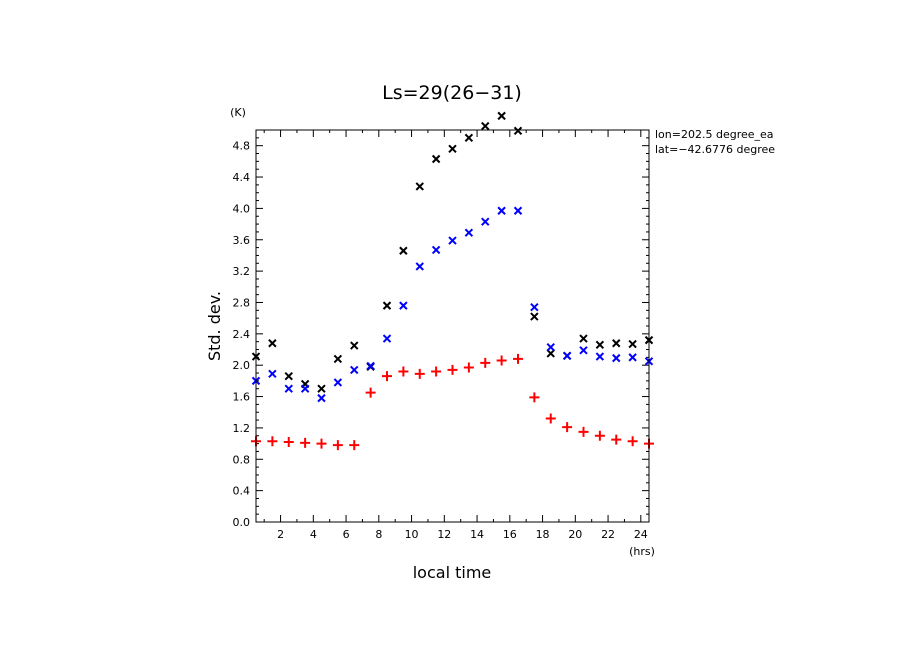  Describe the element at coordinates (280, 534) in the screenshot. I see `x-tick-label: 2` at that location.